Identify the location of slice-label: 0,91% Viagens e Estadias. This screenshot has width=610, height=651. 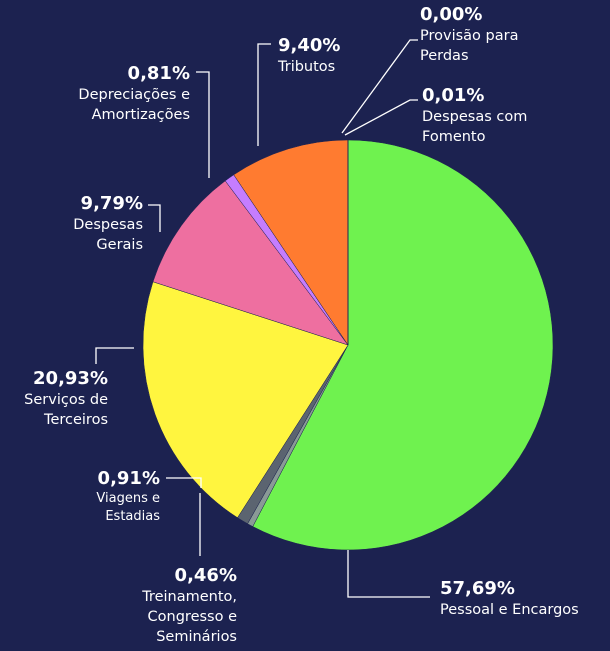
(115, 497).